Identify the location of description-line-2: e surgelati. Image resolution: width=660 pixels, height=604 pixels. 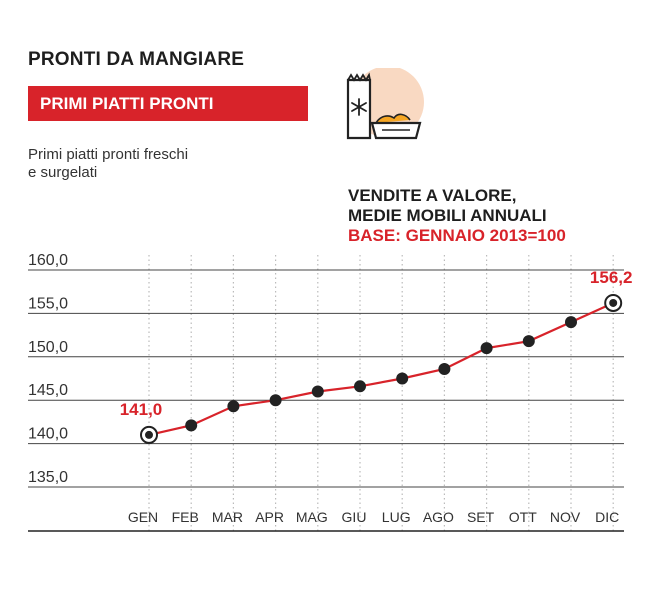
(63, 172).